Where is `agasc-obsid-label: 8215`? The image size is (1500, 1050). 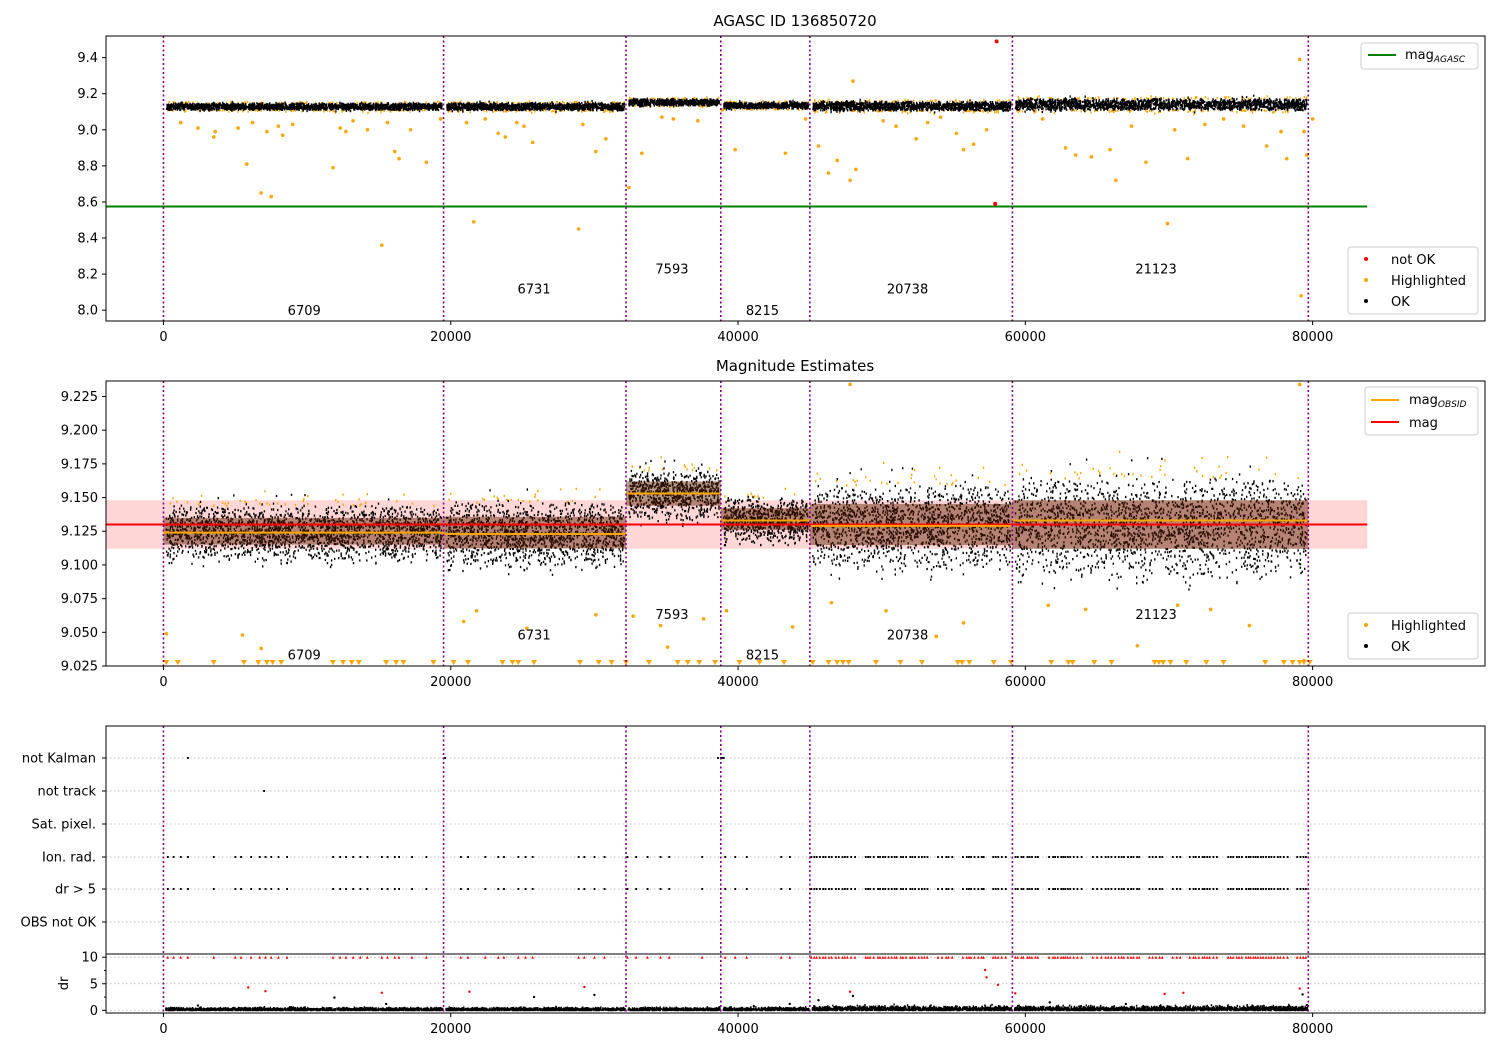
agasc-obsid-label: 8215 is located at coordinates (762, 311).